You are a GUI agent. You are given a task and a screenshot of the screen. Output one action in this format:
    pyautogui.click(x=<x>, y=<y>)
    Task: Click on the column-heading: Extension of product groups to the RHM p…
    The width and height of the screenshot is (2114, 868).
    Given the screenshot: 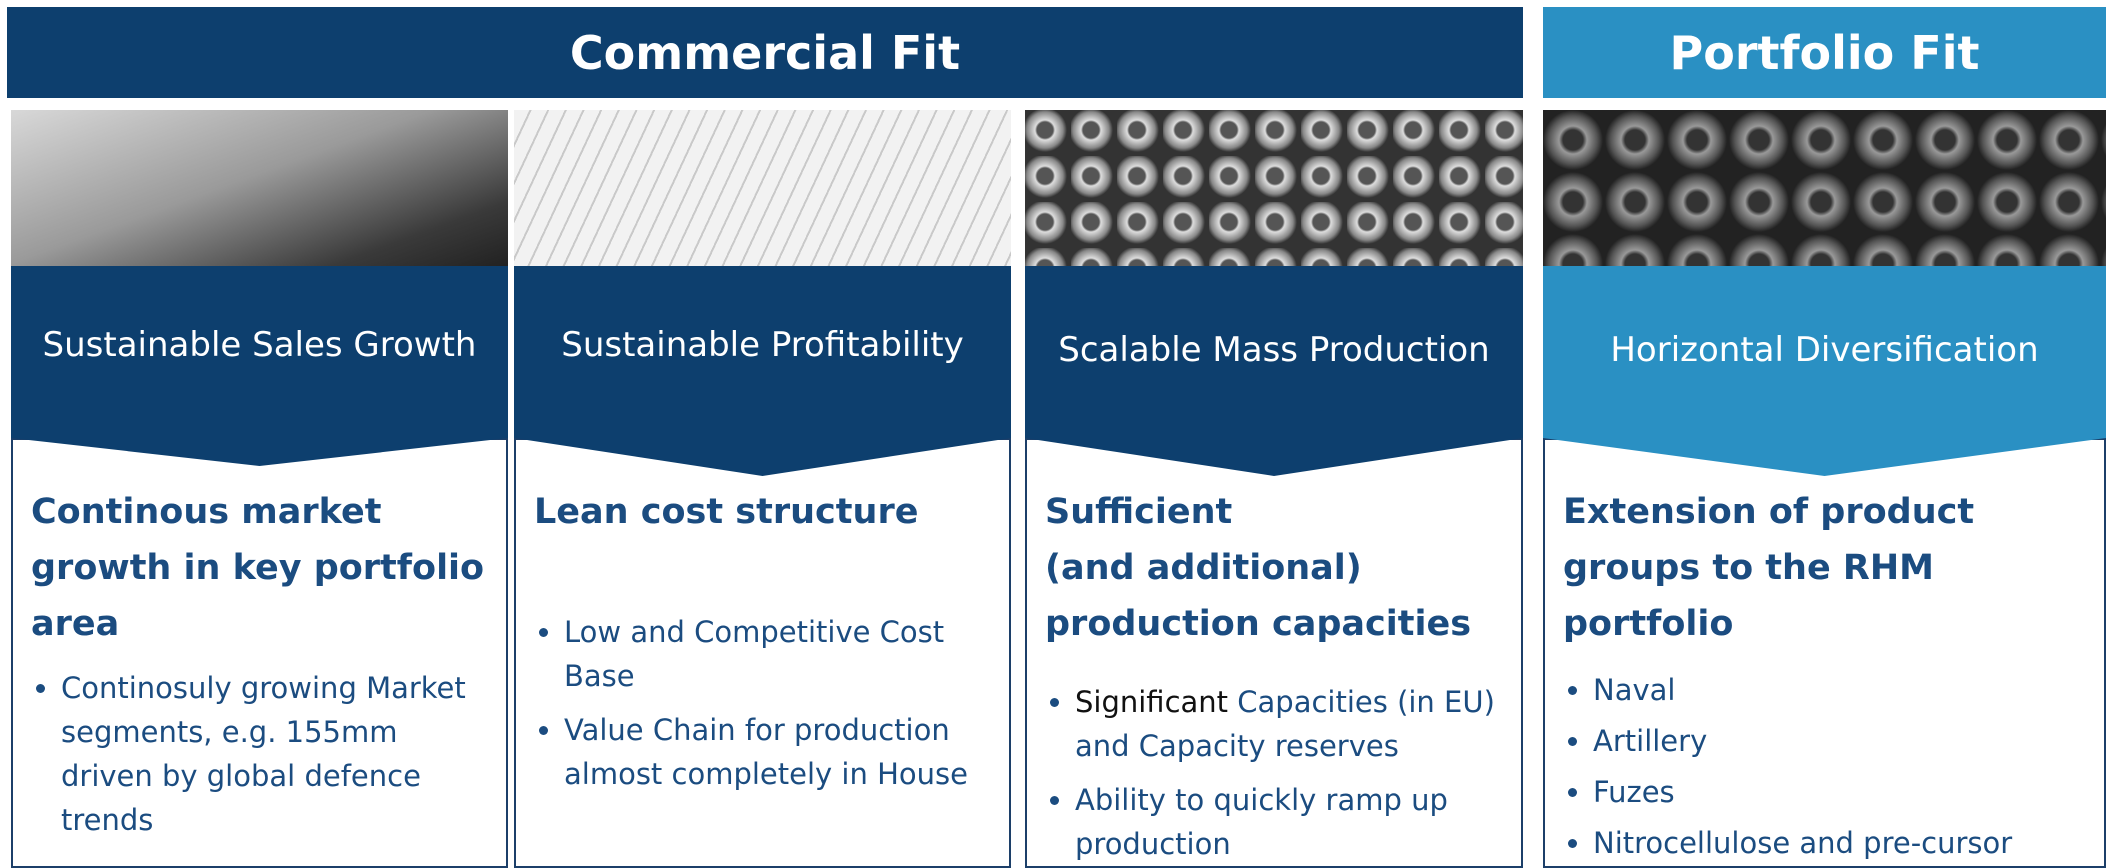 What is the action you would take?
    pyautogui.click(x=1769, y=568)
    